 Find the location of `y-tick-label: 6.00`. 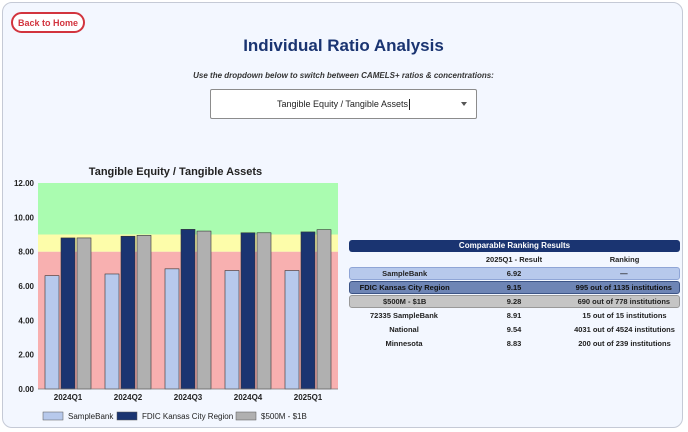

y-tick-label: 6.00 is located at coordinates (26, 286).